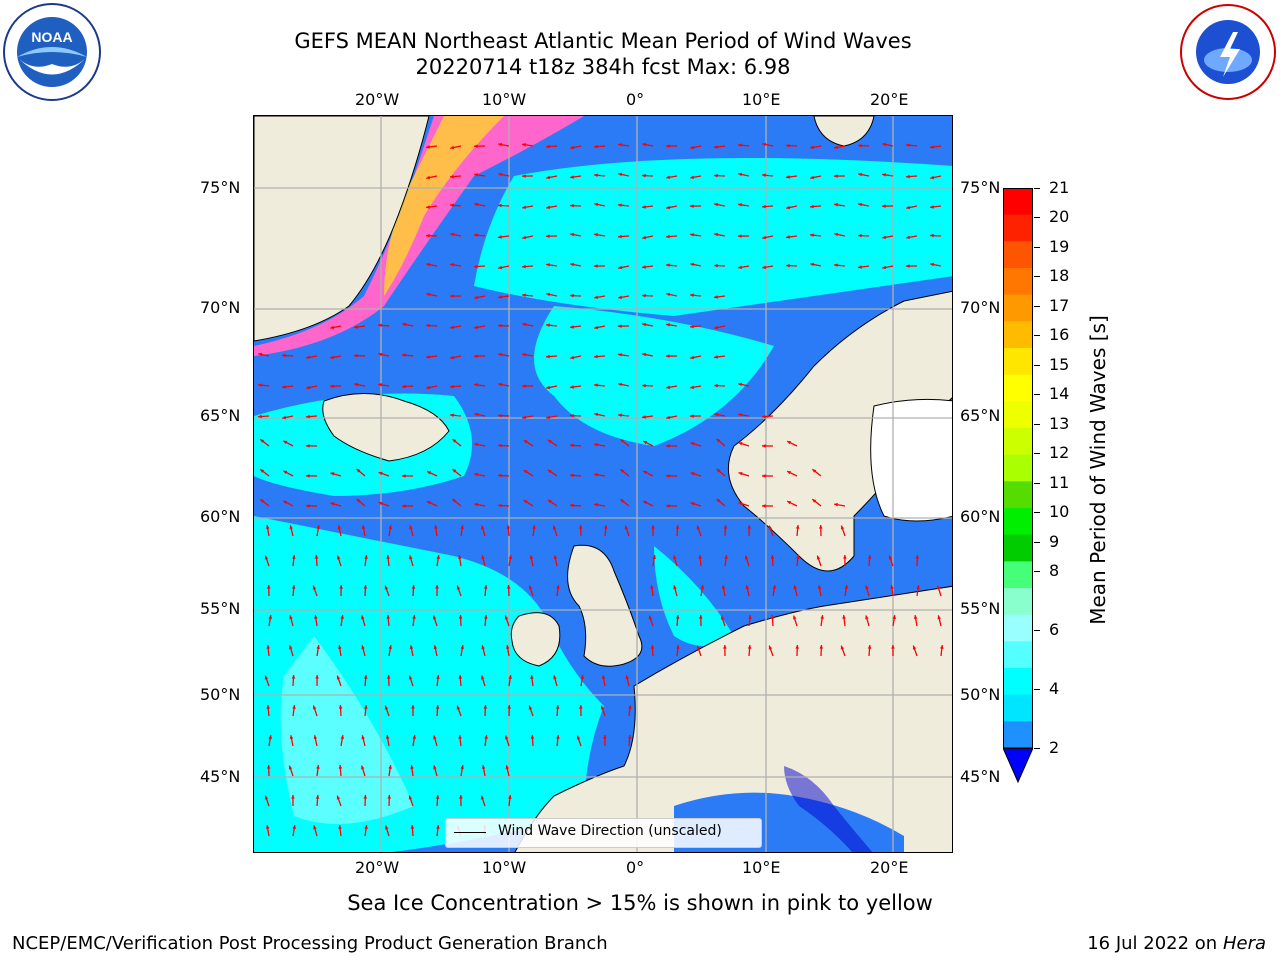 This screenshot has width=1280, height=960. I want to click on greenland-land, so click(342, 229).